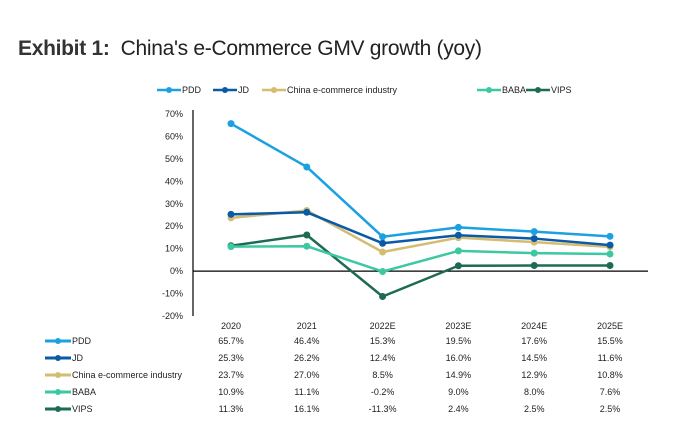  I want to click on y-tick-label: -10%, so click(172, 294).